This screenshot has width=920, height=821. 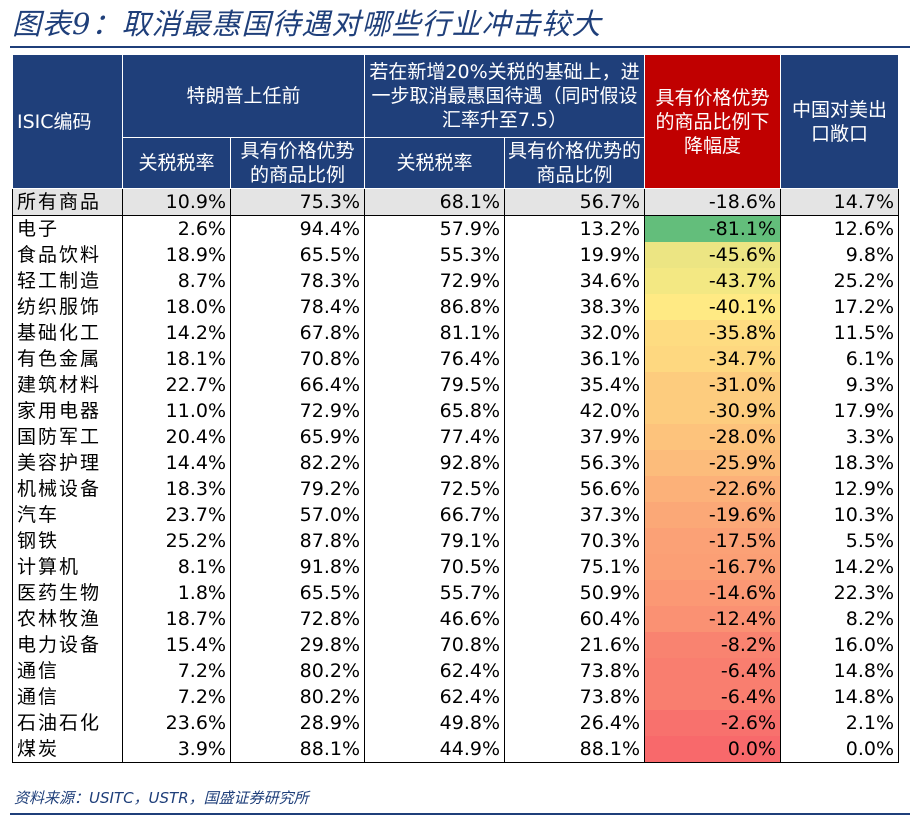 What do you see at coordinates (575, 255) in the screenshot?
I see `cell-share-after: 19.9%` at bounding box center [575, 255].